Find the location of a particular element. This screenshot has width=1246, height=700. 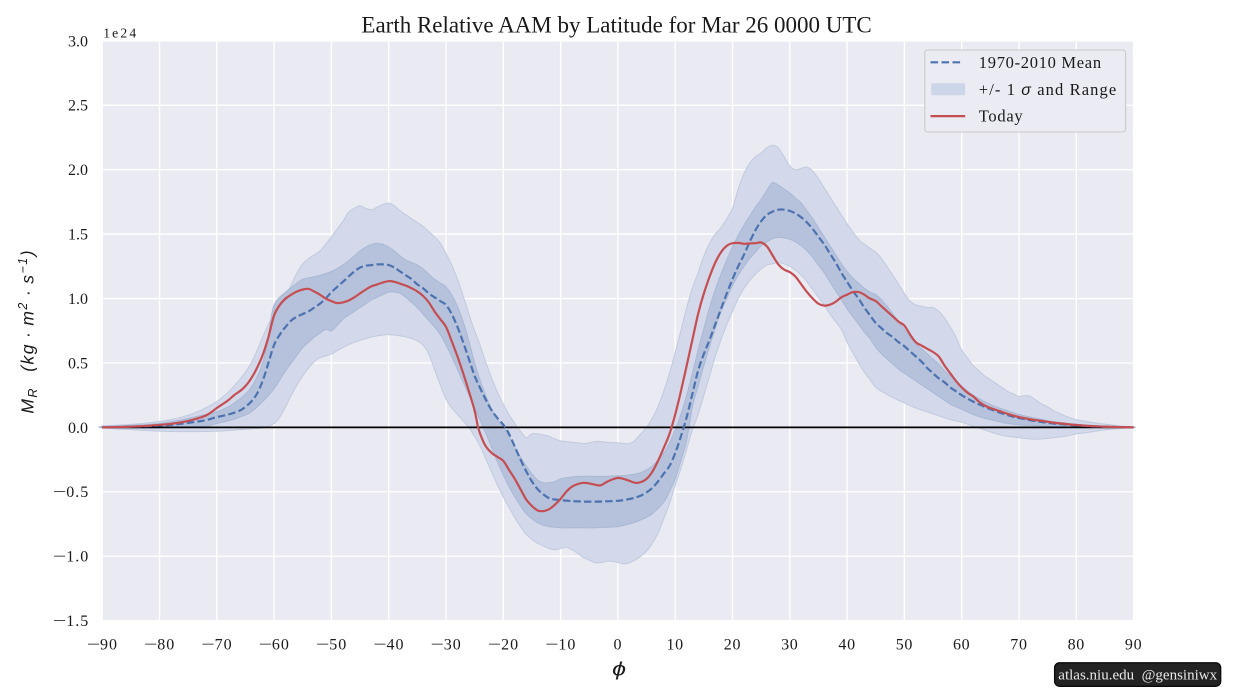

svg-text: 0.0 is located at coordinates (78, 428).